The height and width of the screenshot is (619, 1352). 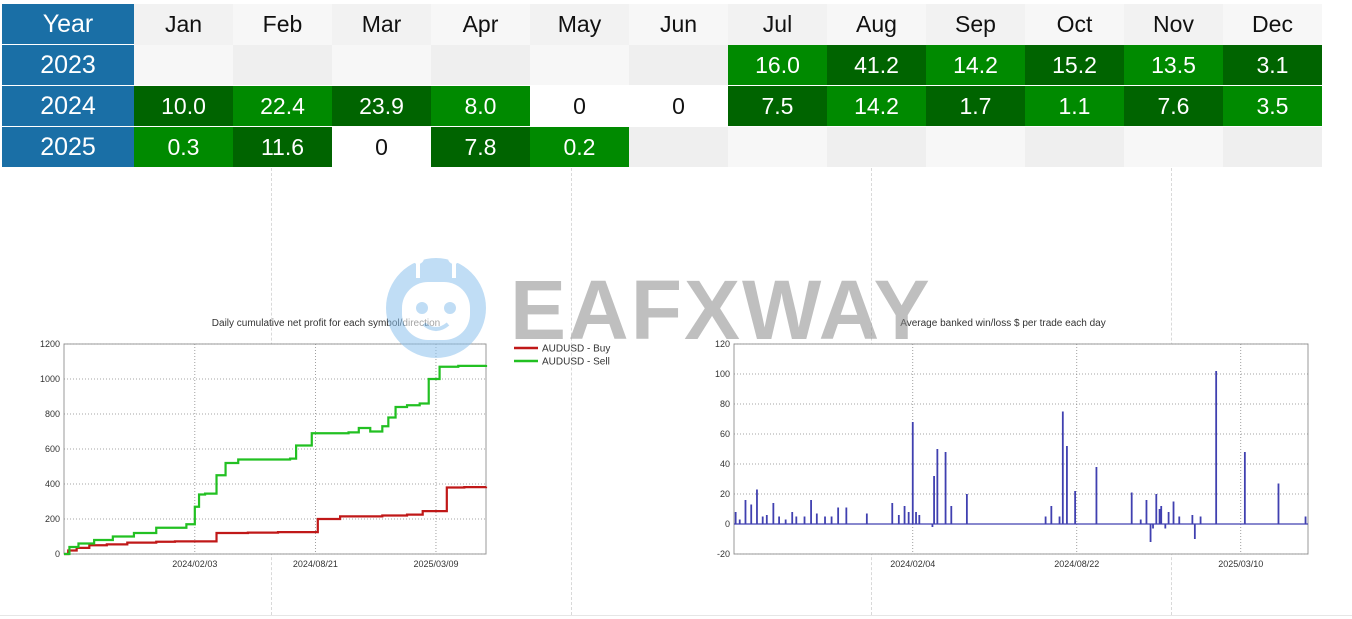 What do you see at coordinates (194, 564) in the screenshot?
I see `x-tick-label: 2024/02/03` at bounding box center [194, 564].